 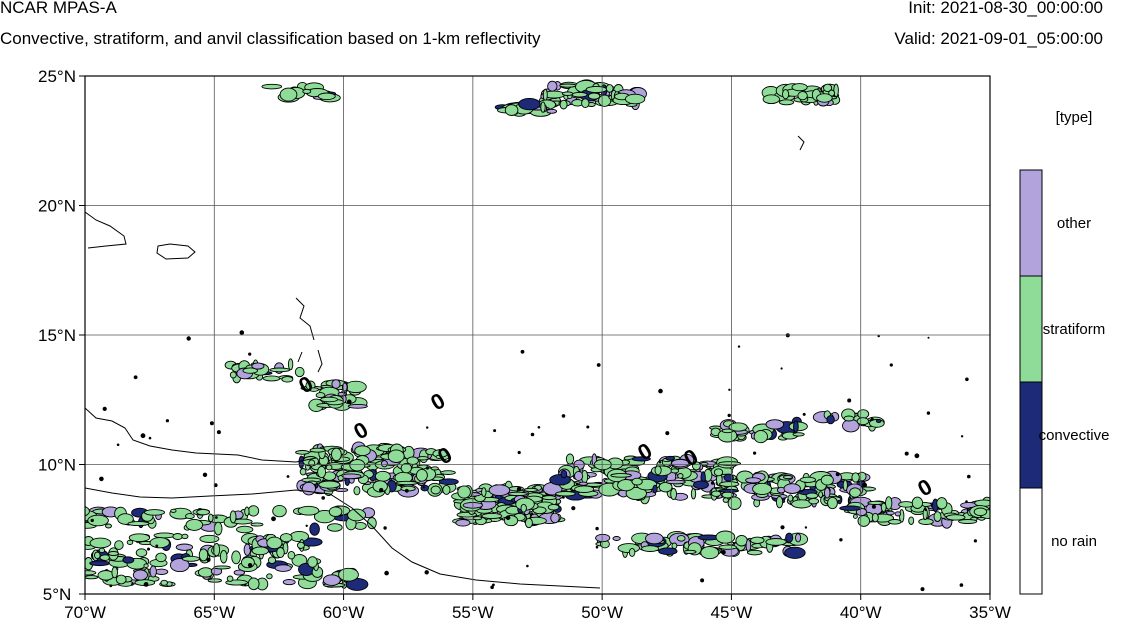 What do you see at coordinates (861, 612) in the screenshot?
I see `lon-tick-label: 40°W` at bounding box center [861, 612].